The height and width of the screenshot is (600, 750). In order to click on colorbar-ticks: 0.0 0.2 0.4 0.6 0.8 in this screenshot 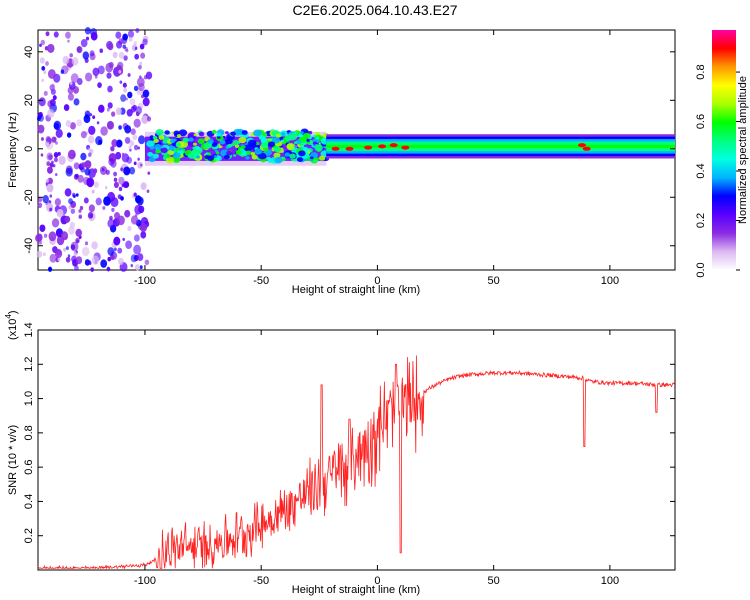, I will do `click(717, 171)`.